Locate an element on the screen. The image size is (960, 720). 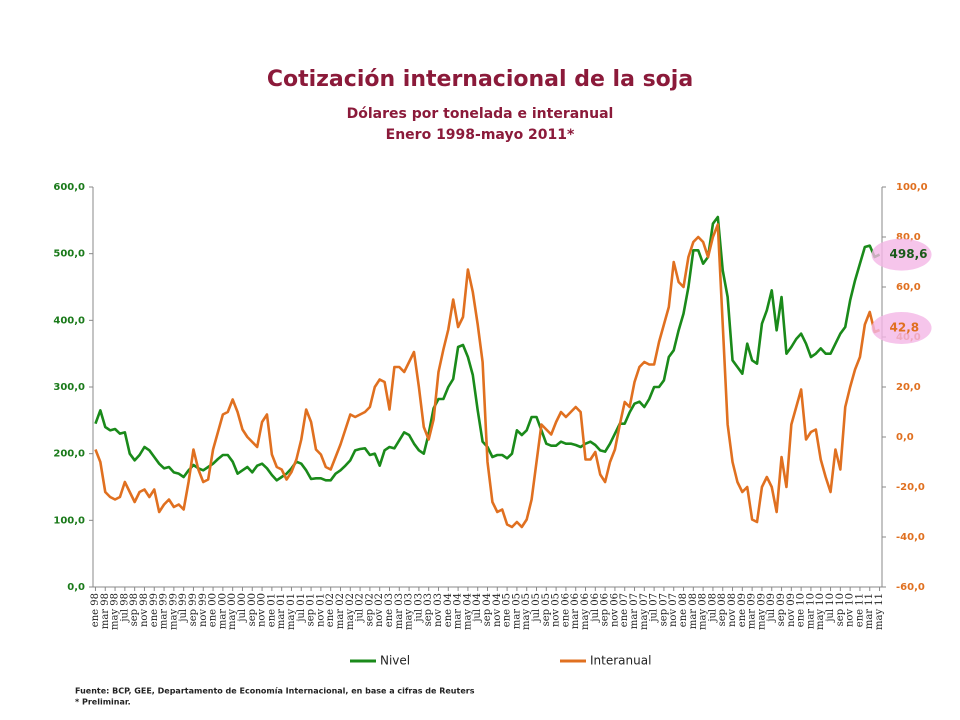
x-tick-label: mar 01 is located at coordinates (281, 611).